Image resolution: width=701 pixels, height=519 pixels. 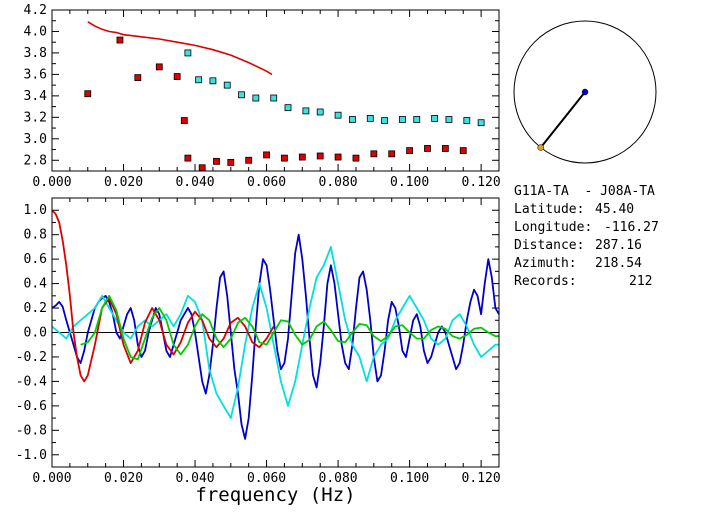 I want to click on station-pair: G11A-TA - J08A-TA, so click(x=584, y=191).